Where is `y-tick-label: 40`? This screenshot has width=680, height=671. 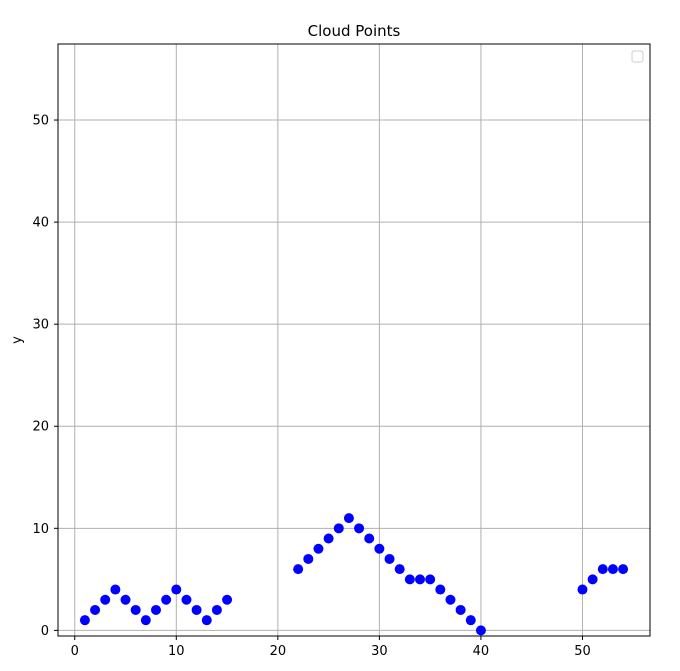 y-tick-label: 40 is located at coordinates (40, 223).